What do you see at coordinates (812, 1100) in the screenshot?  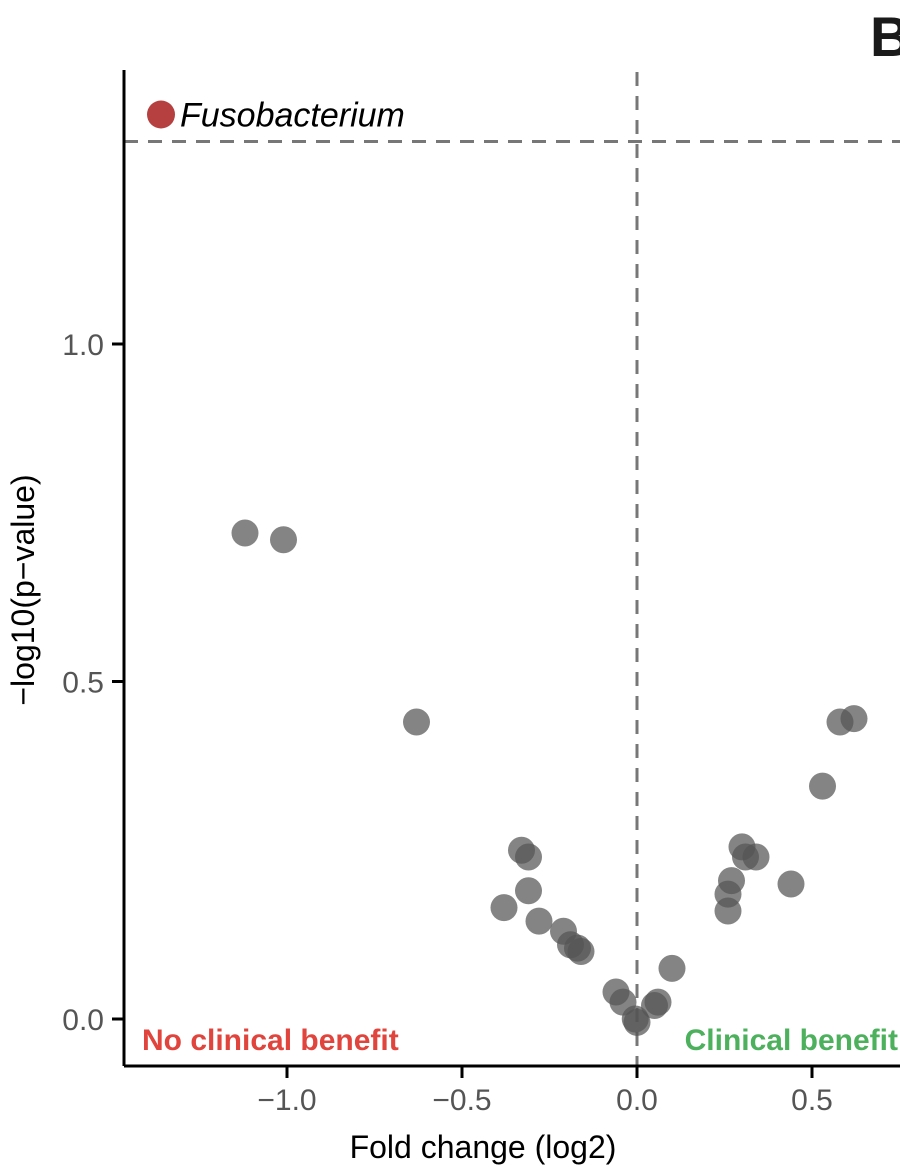 I see `x-tick-label: 0.5` at bounding box center [812, 1100].